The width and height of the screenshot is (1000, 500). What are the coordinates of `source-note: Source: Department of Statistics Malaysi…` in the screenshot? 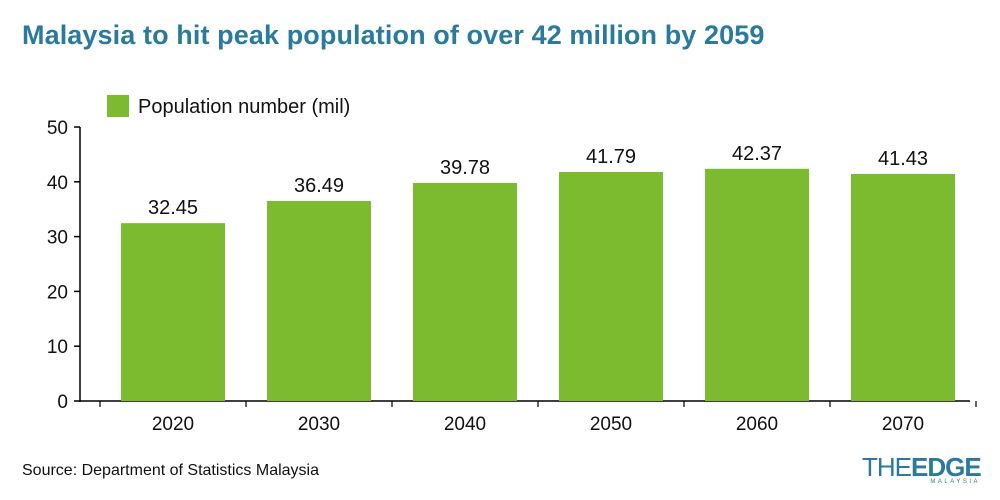 It's located at (171, 470).